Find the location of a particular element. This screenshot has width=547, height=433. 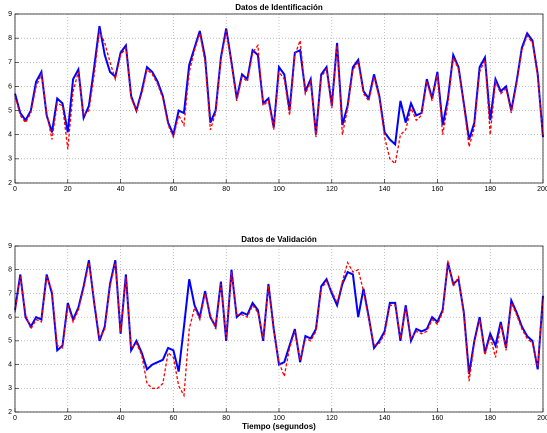

chart-title: Datos de Identificación is located at coordinates (279, 7).